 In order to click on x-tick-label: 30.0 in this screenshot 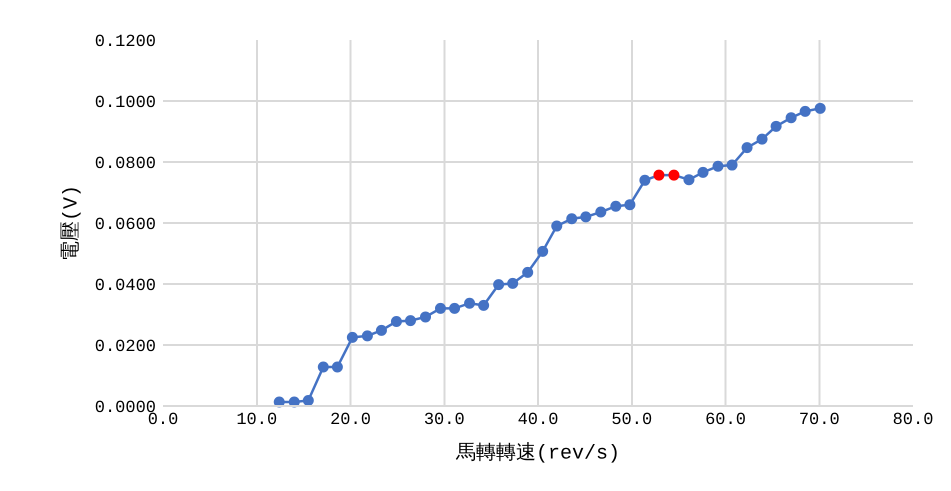, I will do `click(444, 420)`.